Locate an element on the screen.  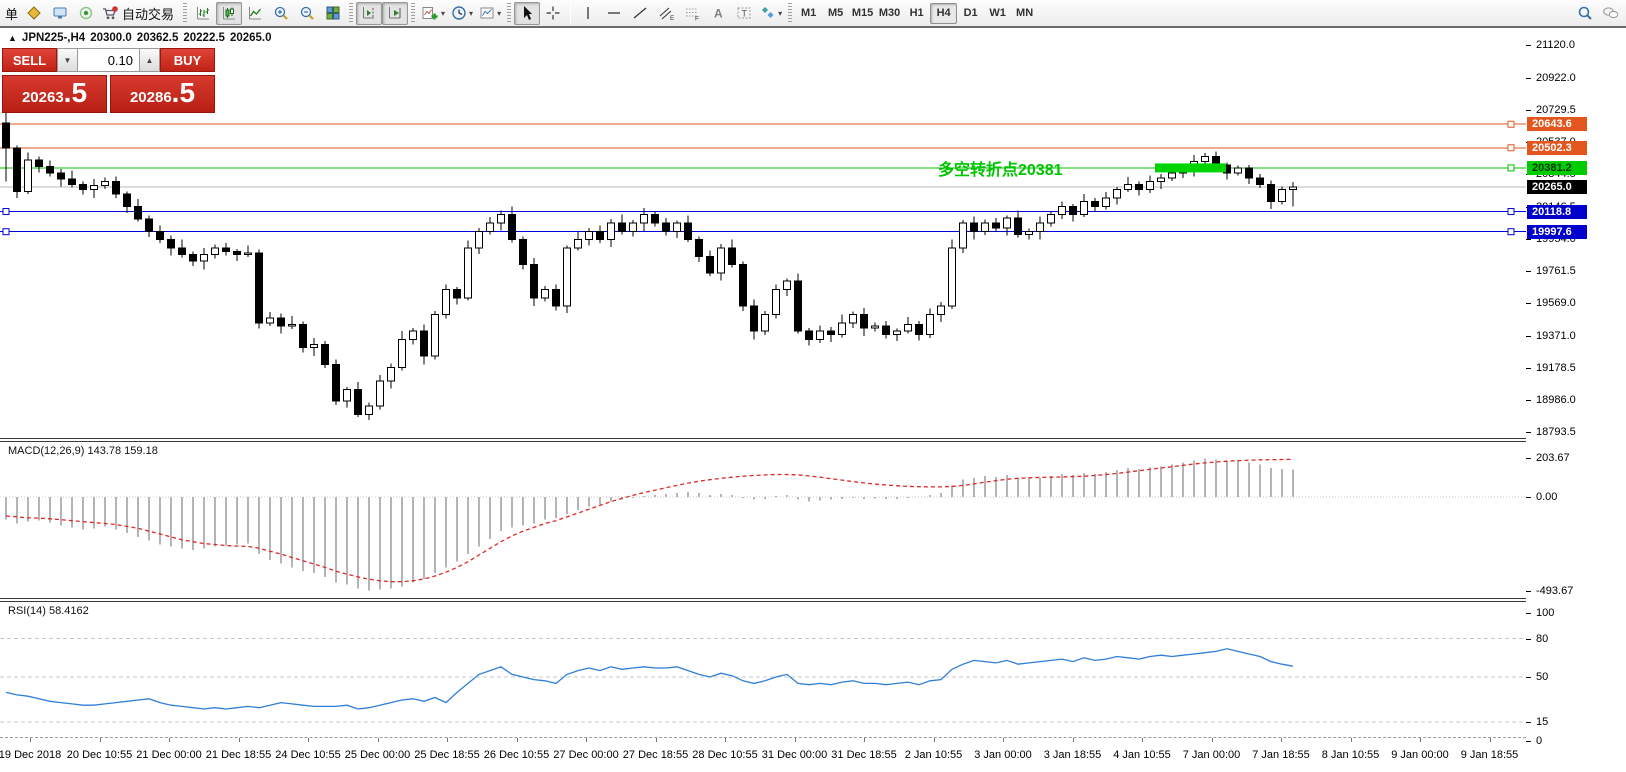
zoom-in-icon is located at coordinates (281, 13).